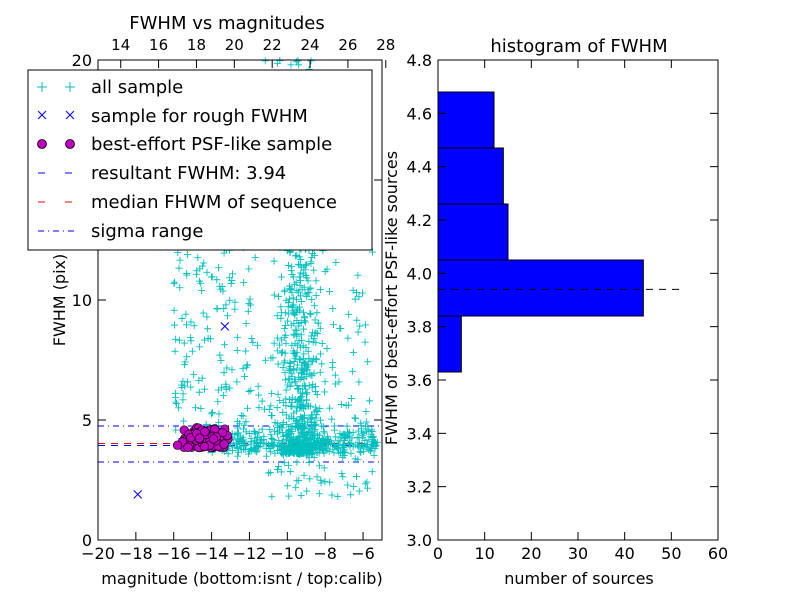 The width and height of the screenshot is (800, 600). I want to click on histogram-x-tick-label: 20, so click(531, 553).